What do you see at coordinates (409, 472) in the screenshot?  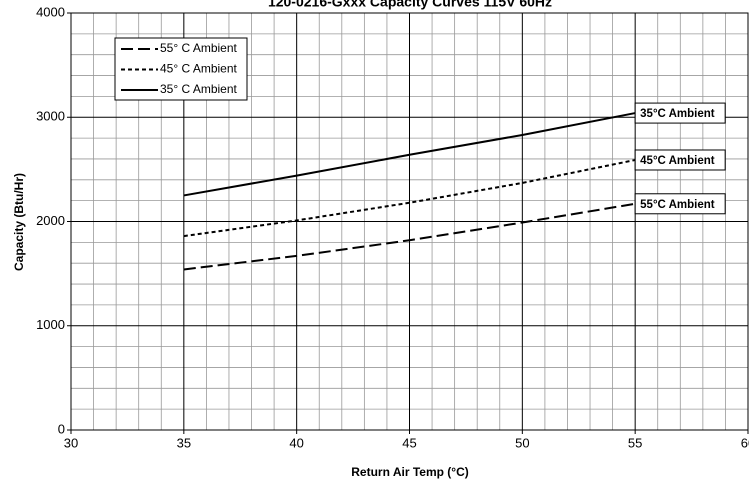 I see `x-axis-label: Return Air Temp (°C)` at bounding box center [409, 472].